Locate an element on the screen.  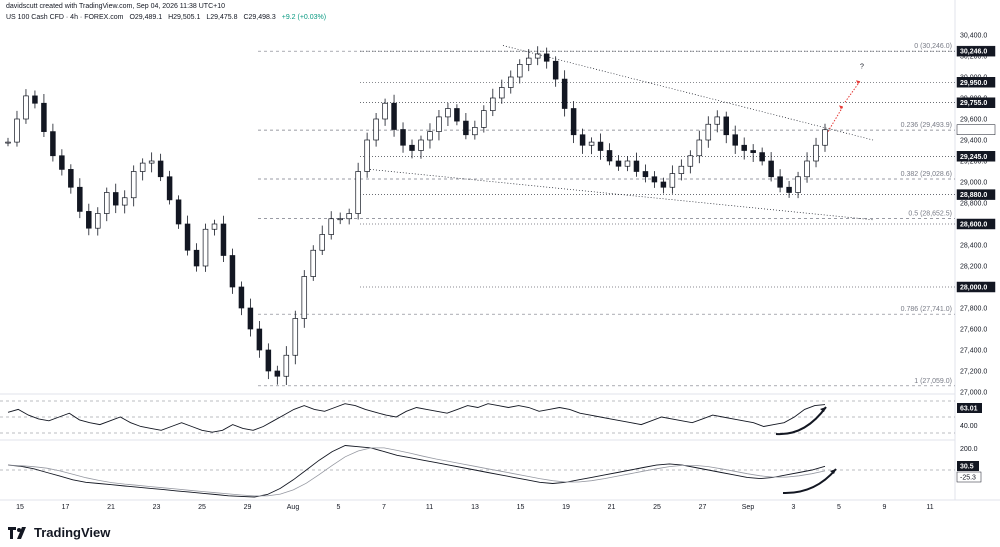
x-tick-label: 3 is located at coordinates (794, 507).